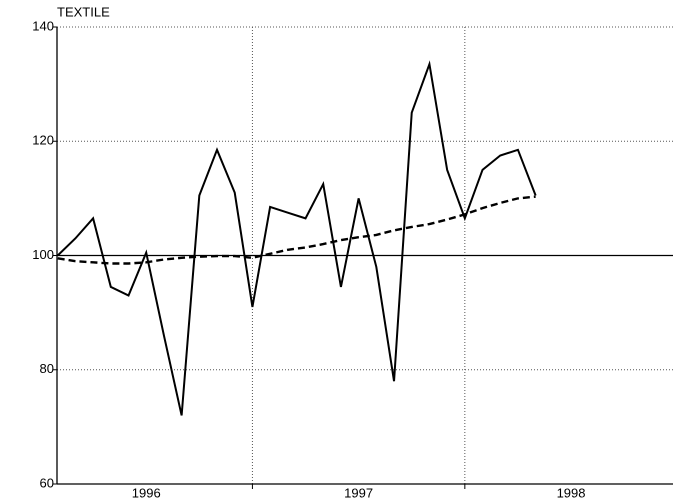  Describe the element at coordinates (43, 25) in the screenshot. I see `y-tick-label: 140` at that location.